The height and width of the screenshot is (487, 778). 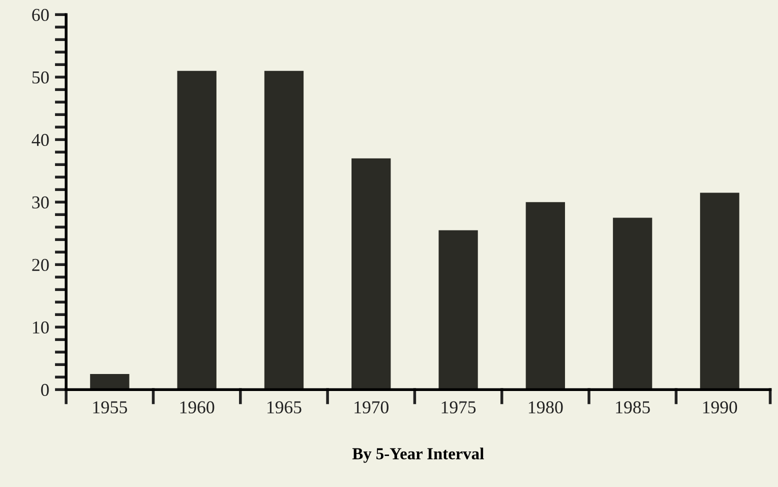 I want to click on x-tick-label: 1960, so click(x=197, y=407).